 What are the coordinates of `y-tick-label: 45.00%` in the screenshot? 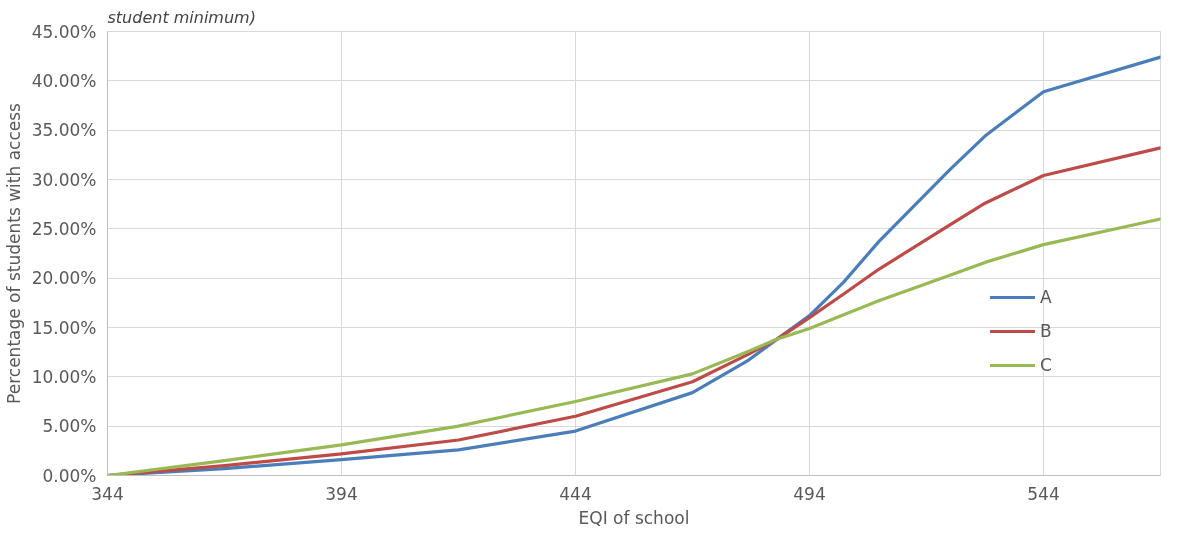 It's located at (64, 31).